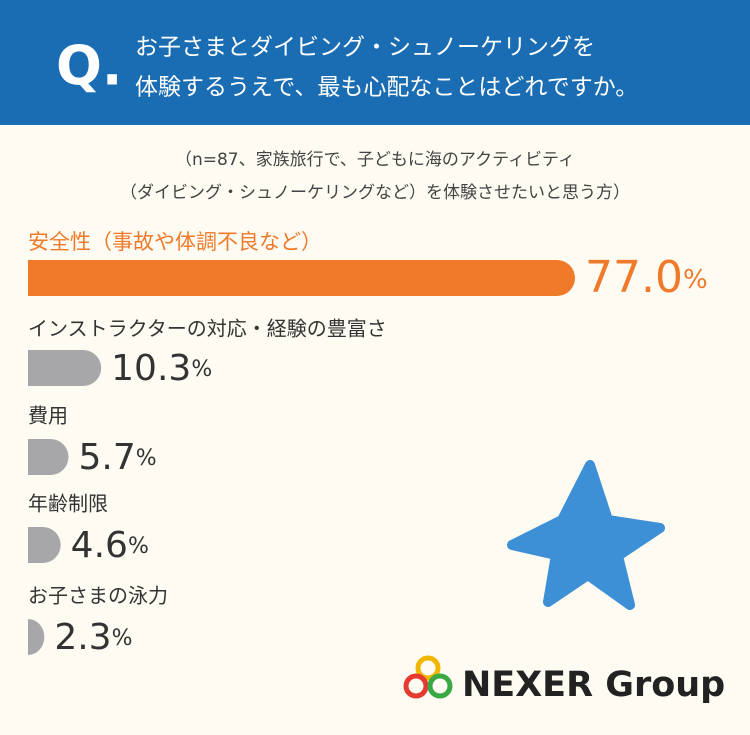 This screenshot has width=750, height=735. What do you see at coordinates (82, 637) in the screenshot?
I see `value-number: 2.3` at bounding box center [82, 637].